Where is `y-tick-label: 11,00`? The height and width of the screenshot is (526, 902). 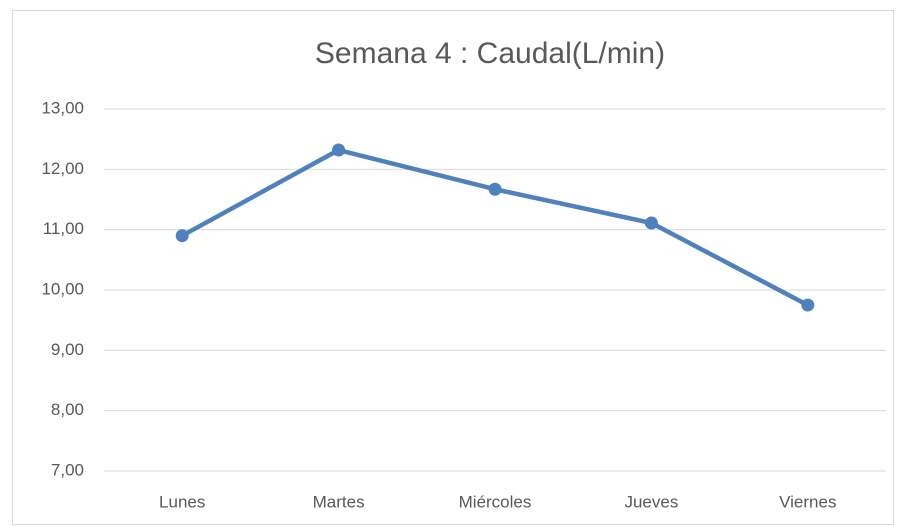
y-tick-label: 11,00 is located at coordinates (63, 228).